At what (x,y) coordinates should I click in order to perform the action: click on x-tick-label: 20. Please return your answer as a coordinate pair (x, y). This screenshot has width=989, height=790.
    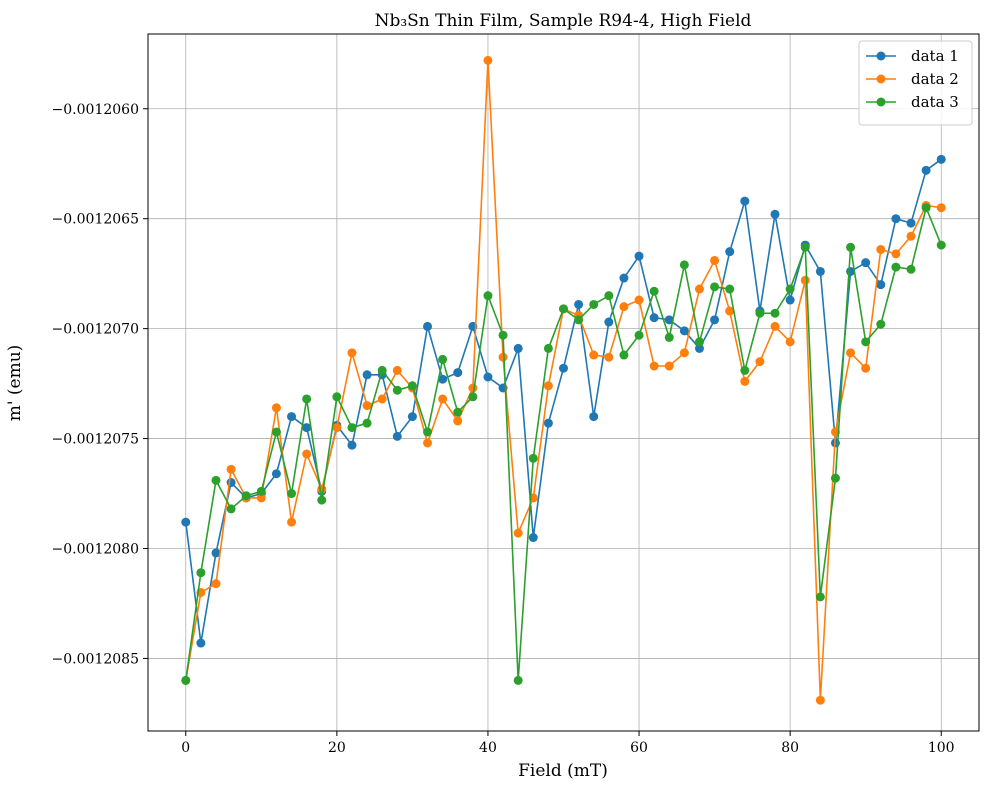
    Looking at the image, I should click on (337, 748).